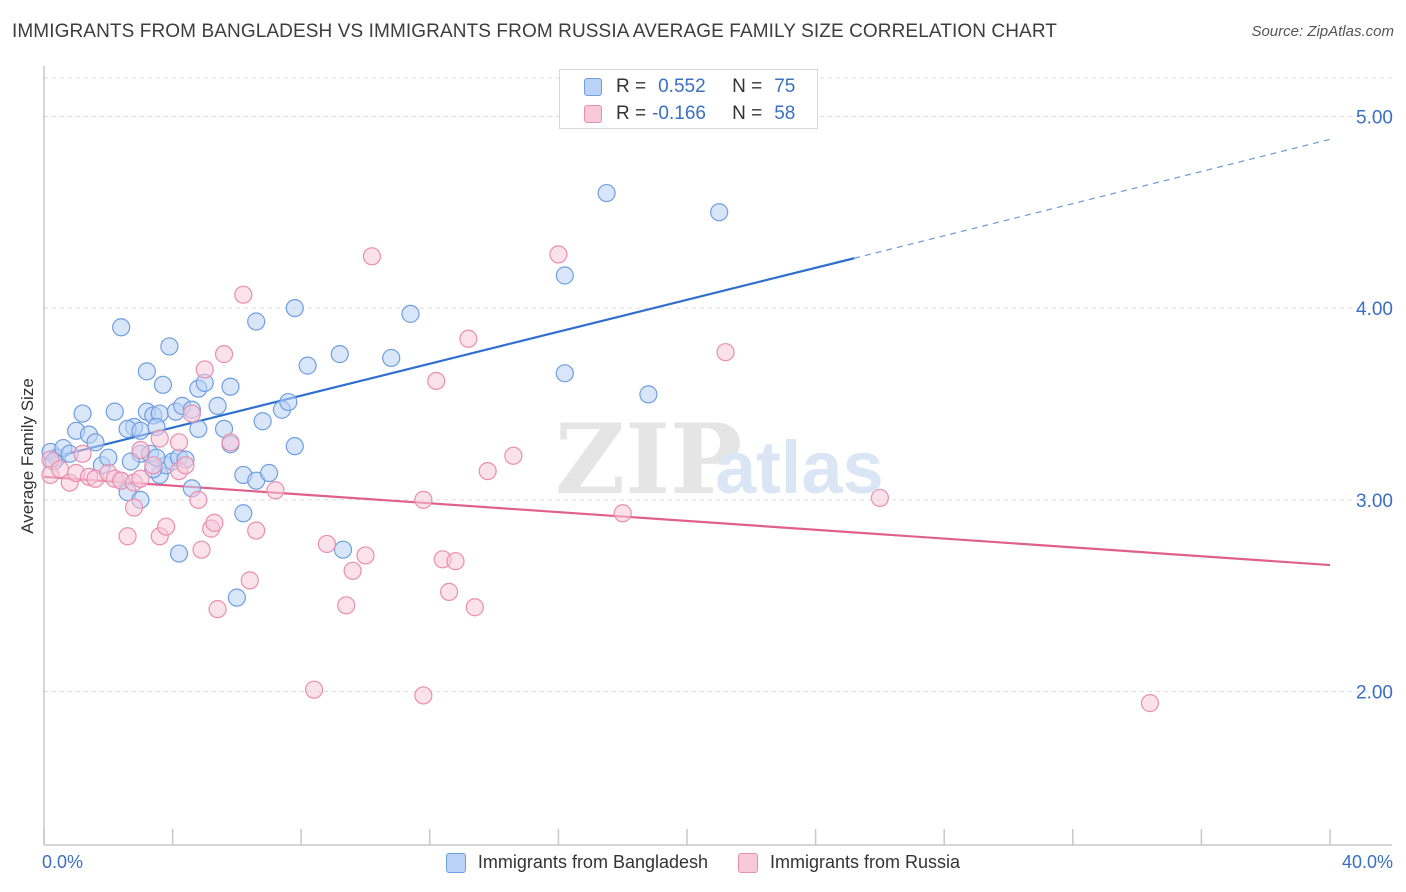 Image resolution: width=1406 pixels, height=892 pixels. What do you see at coordinates (682, 86) in the screenshot?
I see `legend-r-value: 0.552` at bounding box center [682, 86].